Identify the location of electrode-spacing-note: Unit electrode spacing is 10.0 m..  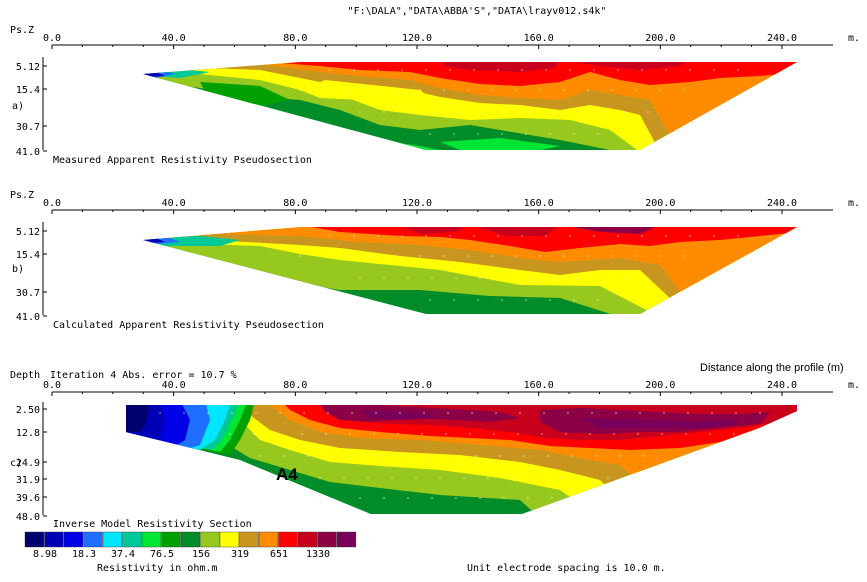
(566, 568).